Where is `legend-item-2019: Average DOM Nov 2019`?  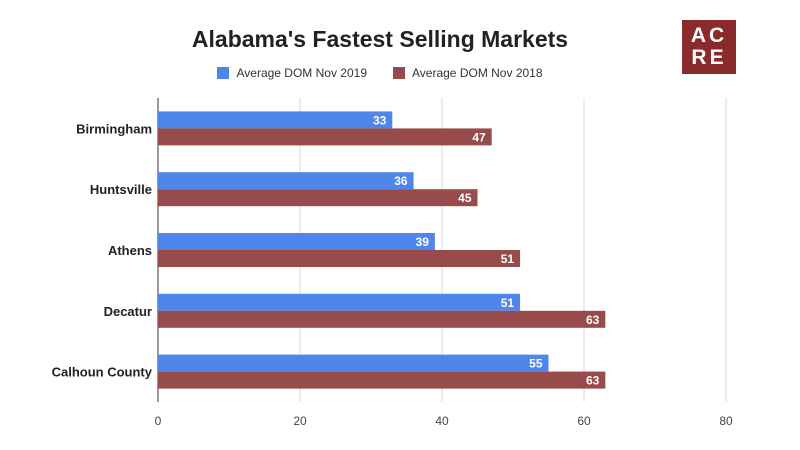
legend-item-2019: Average DOM Nov 2019 is located at coordinates (292, 73).